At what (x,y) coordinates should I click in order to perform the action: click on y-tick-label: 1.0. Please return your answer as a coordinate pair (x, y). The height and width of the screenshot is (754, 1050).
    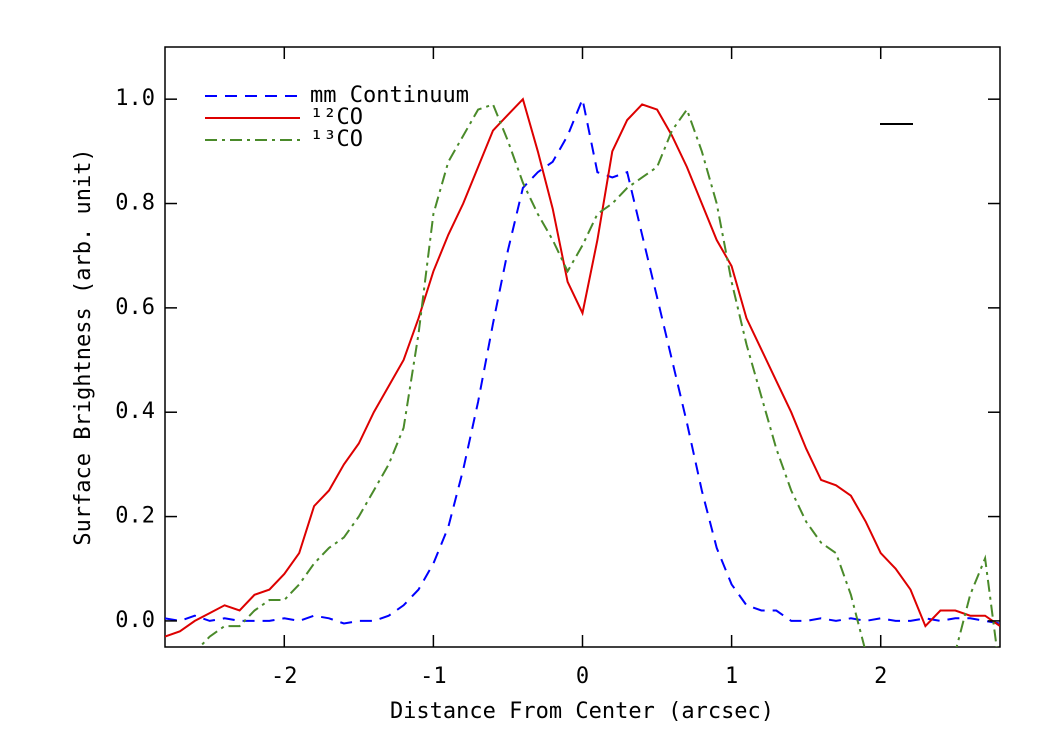
    Looking at the image, I should click on (135, 98).